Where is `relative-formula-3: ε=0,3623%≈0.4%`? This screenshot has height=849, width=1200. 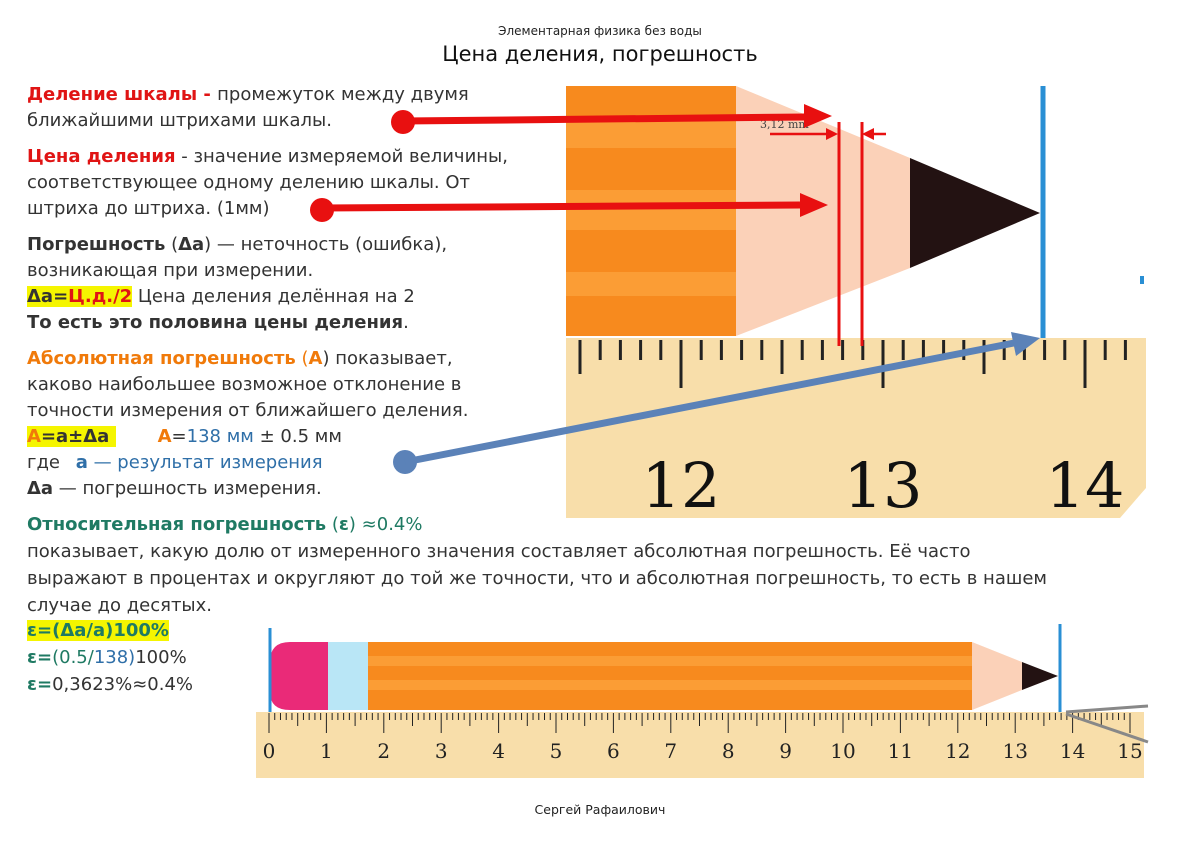
relative-formula-3: ε=0,3623%≈0.4% is located at coordinates (110, 685).